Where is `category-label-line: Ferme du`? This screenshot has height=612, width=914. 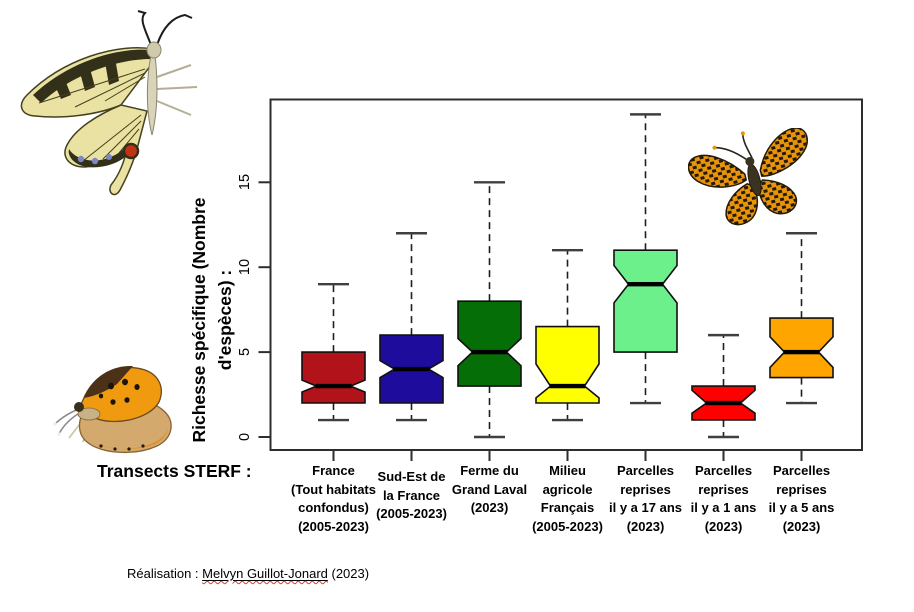
category-label-line: Ferme du is located at coordinates (489, 470).